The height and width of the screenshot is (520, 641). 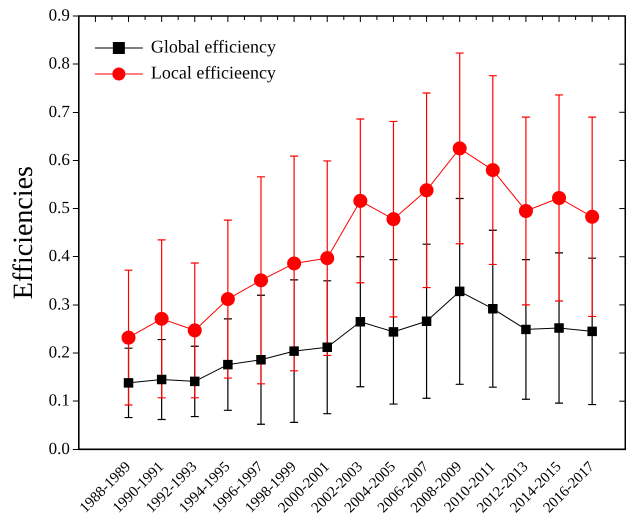 What do you see at coordinates (59, 304) in the screenshot?
I see `y-tick-label: 0.3` at bounding box center [59, 304].